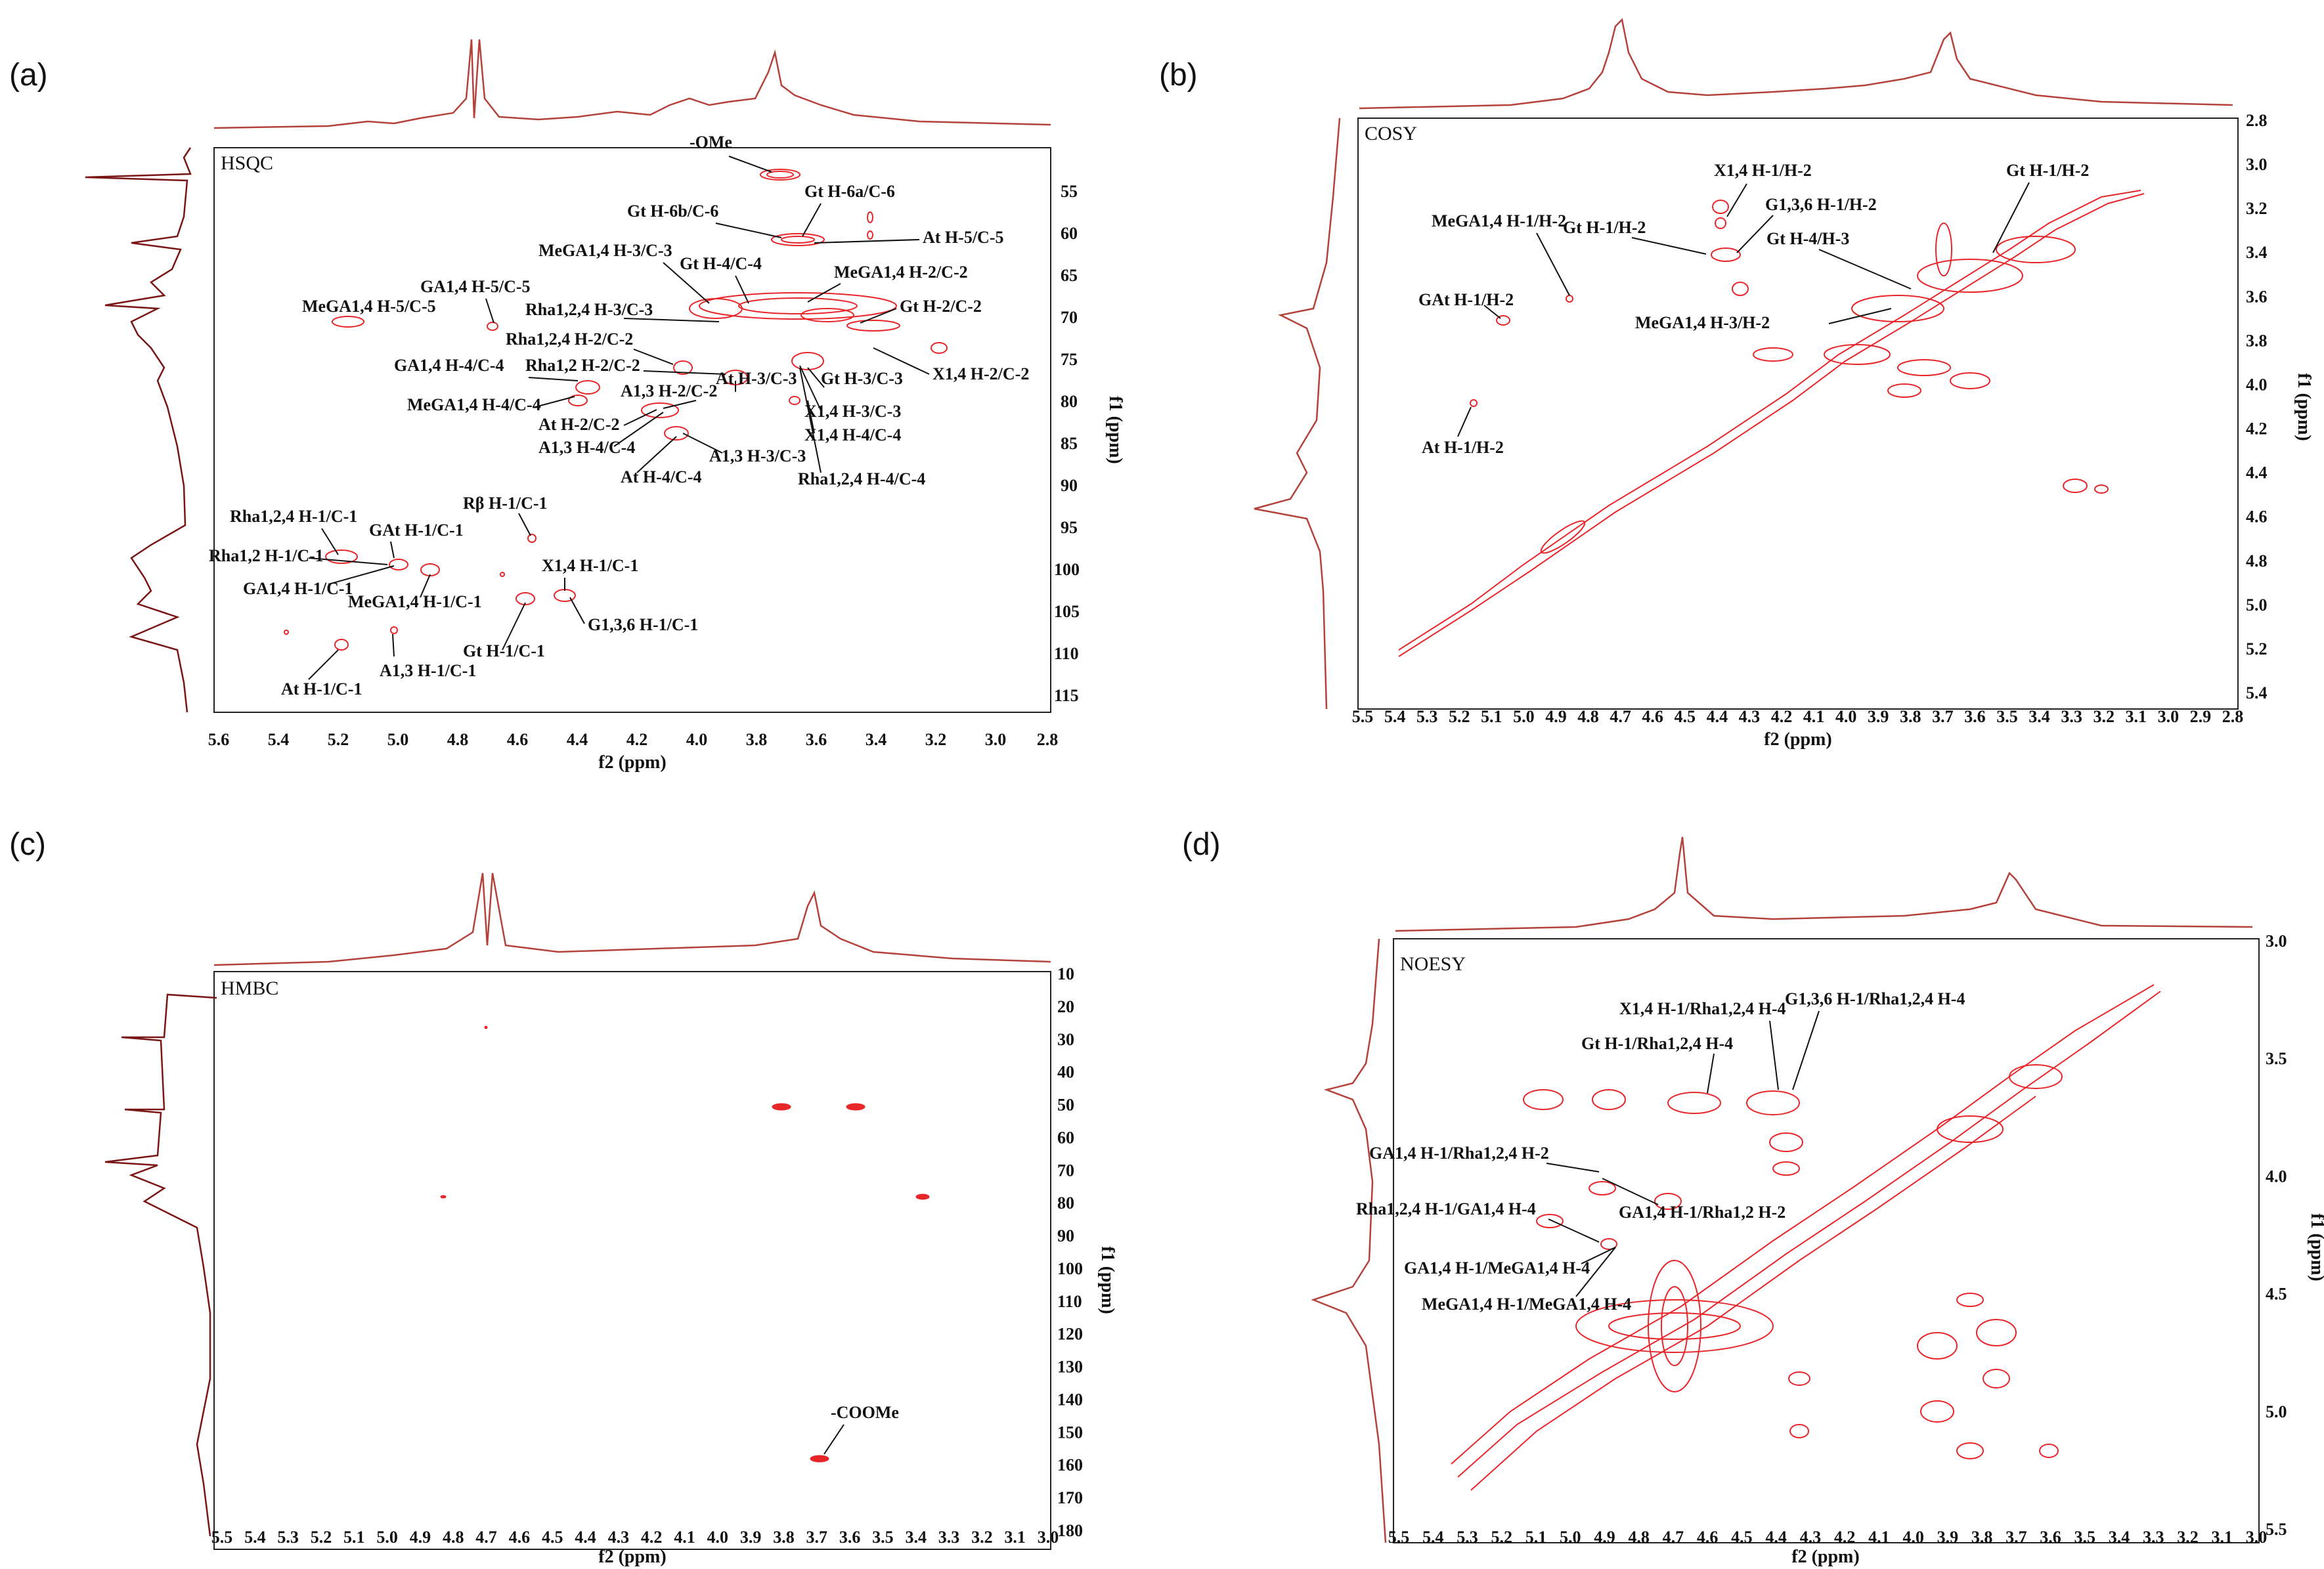 The image size is (2324, 1569). I want to click on peak-label: At H-3/C-3, so click(756, 379).